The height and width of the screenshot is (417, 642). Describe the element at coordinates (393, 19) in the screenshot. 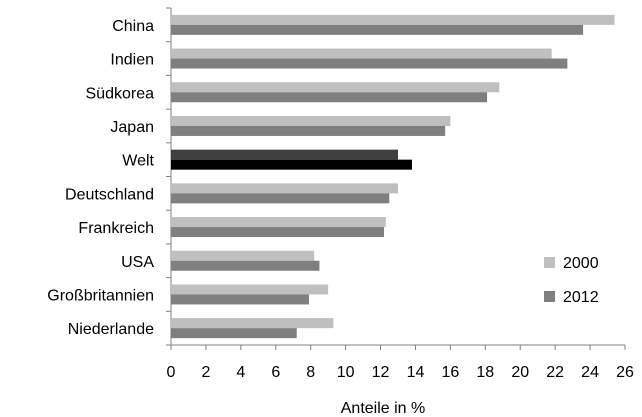

I see `bar-2000-china` at that location.